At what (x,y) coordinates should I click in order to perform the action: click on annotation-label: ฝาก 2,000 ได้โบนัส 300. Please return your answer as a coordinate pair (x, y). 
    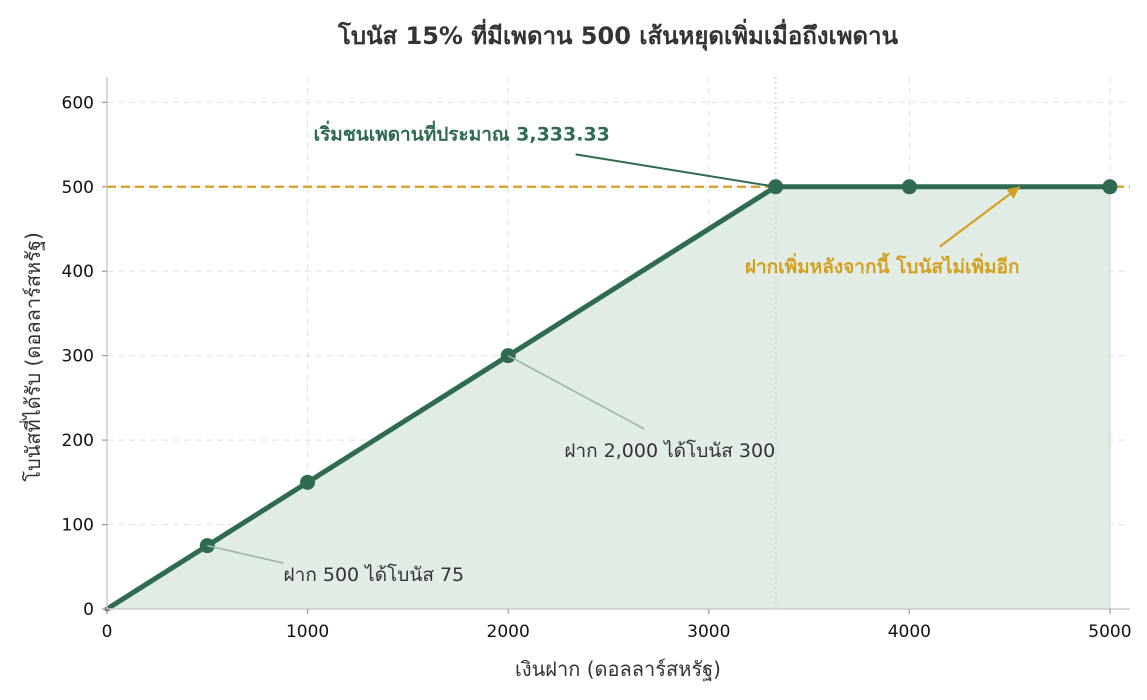
    Looking at the image, I should click on (669, 450).